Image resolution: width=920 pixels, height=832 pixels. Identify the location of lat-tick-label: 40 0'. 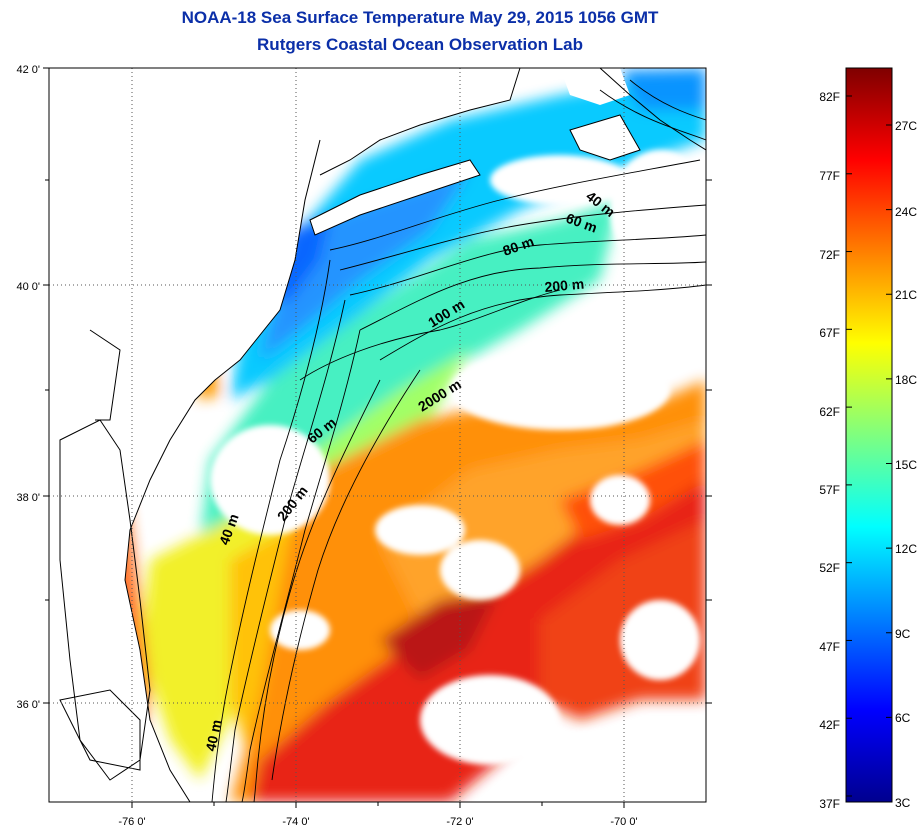
(28, 287).